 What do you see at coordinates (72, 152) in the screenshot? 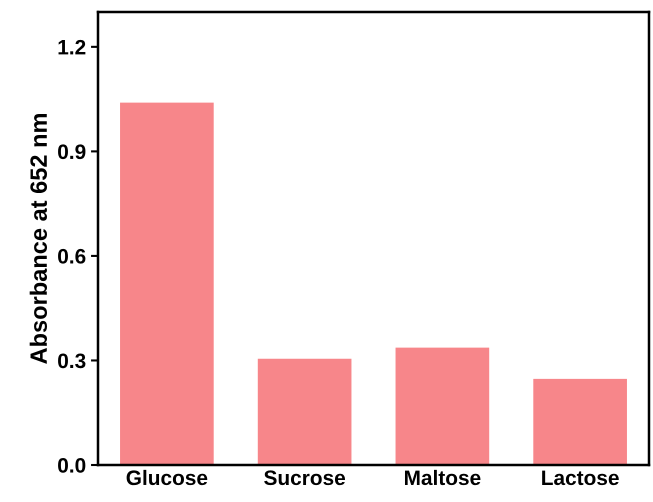
I see `y-tick-label: 0.9` at bounding box center [72, 152].